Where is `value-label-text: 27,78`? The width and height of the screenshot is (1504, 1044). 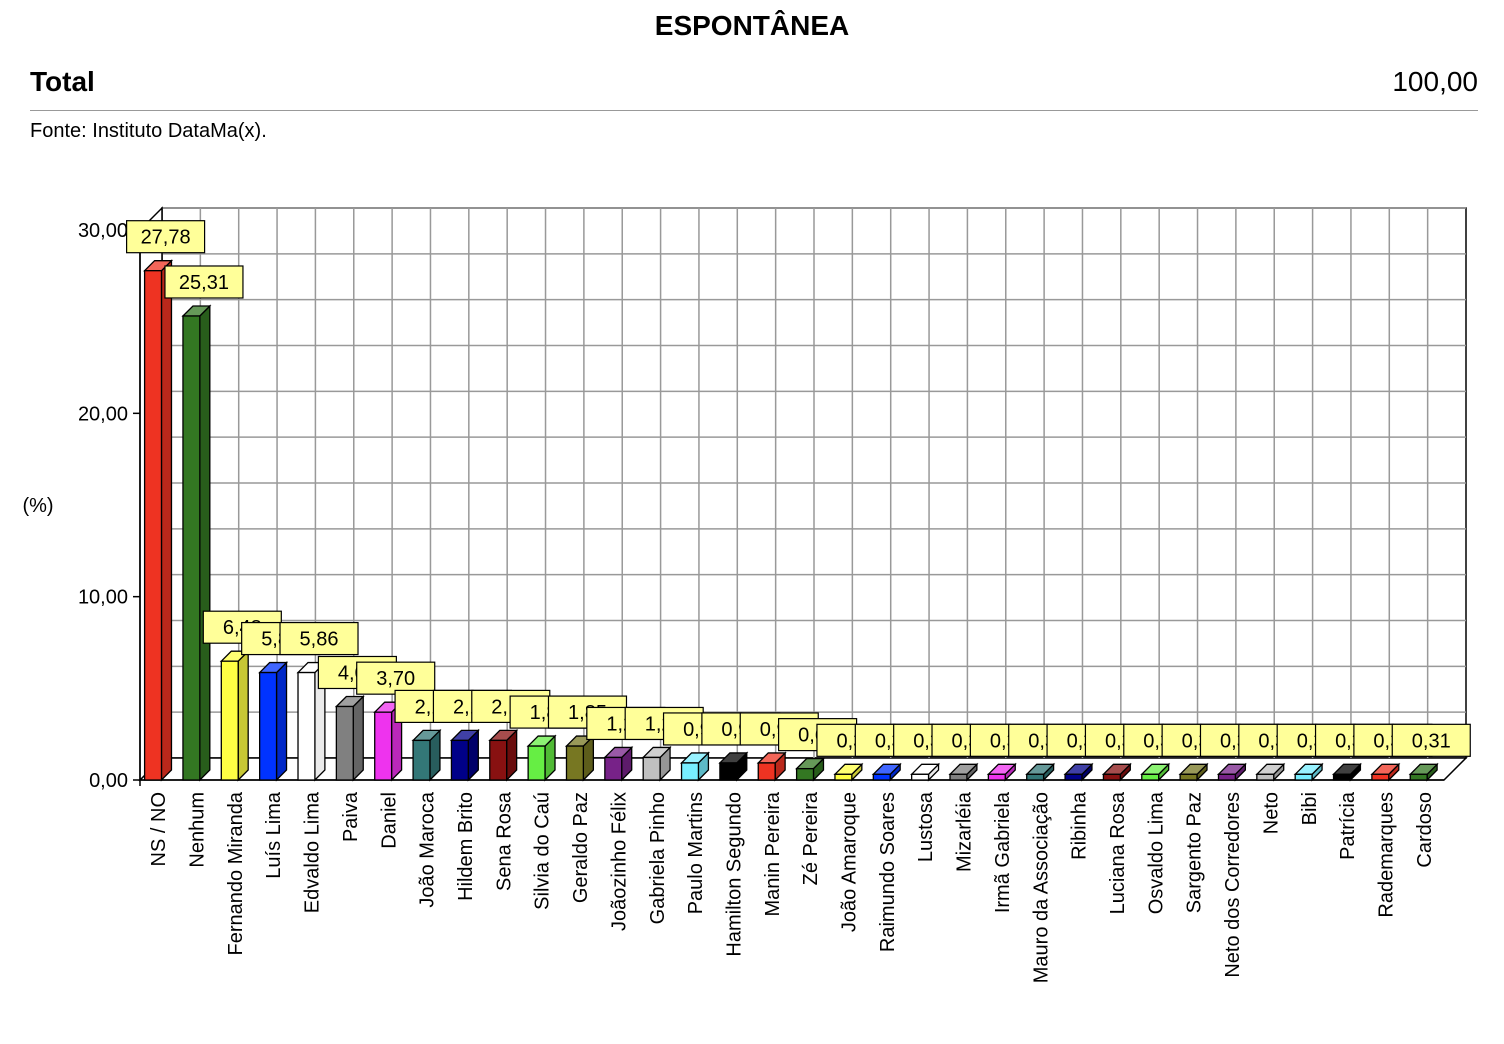 value-label-text: 27,78 is located at coordinates (166, 238).